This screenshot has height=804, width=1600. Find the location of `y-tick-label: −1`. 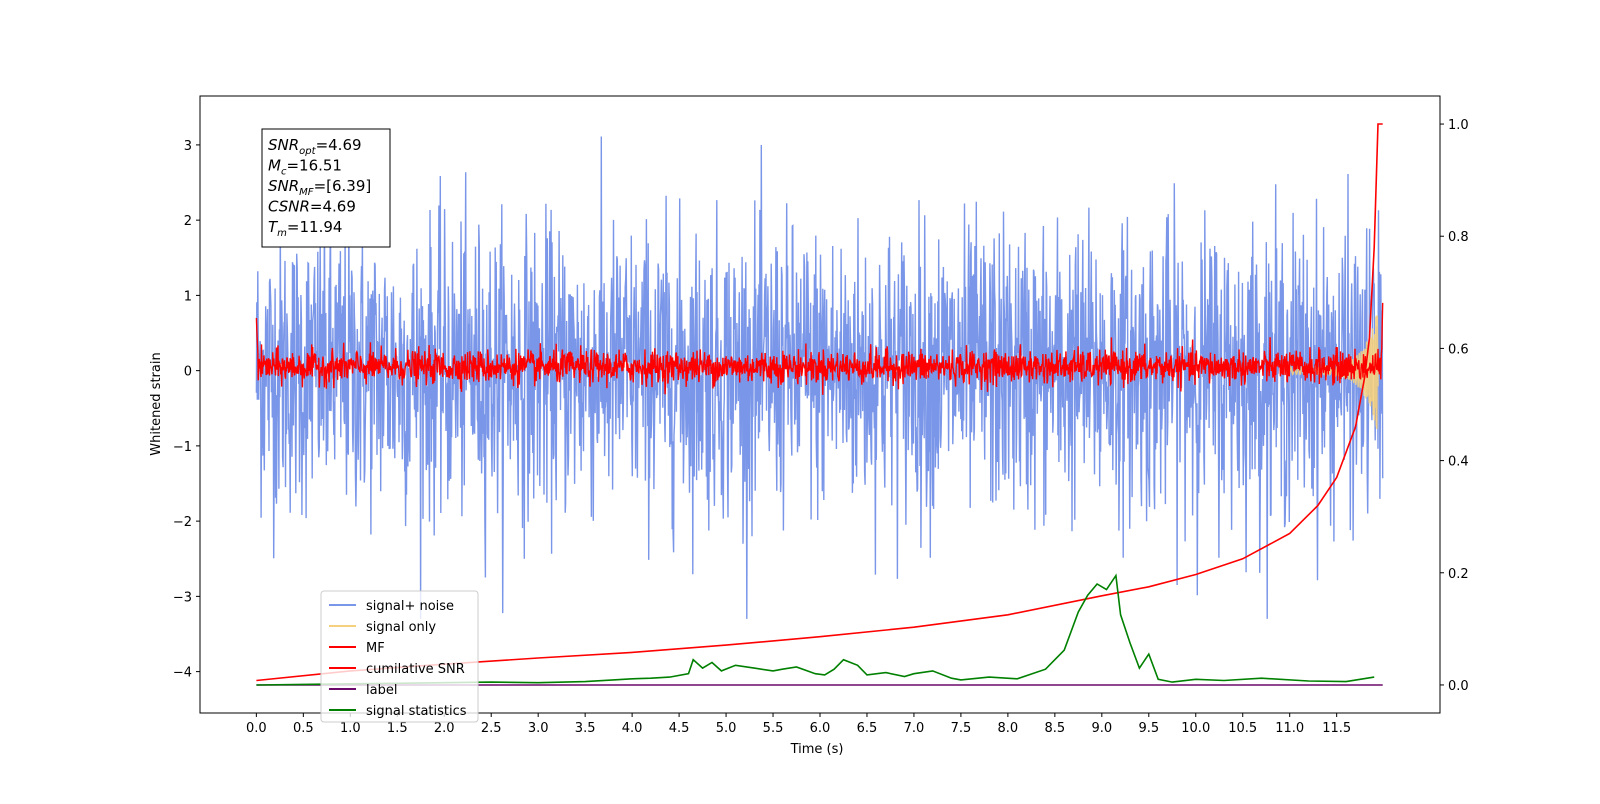

y-tick-label: −1 is located at coordinates (182, 447).